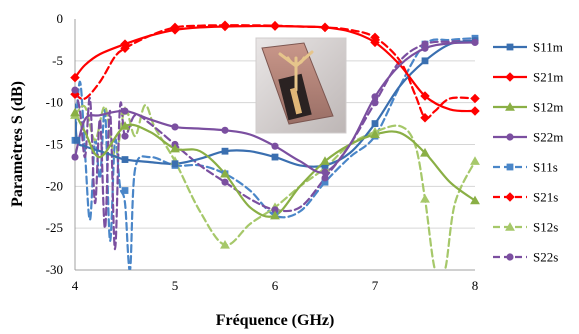  I want to click on legend-item-s22m: S22m, so click(528, 137).